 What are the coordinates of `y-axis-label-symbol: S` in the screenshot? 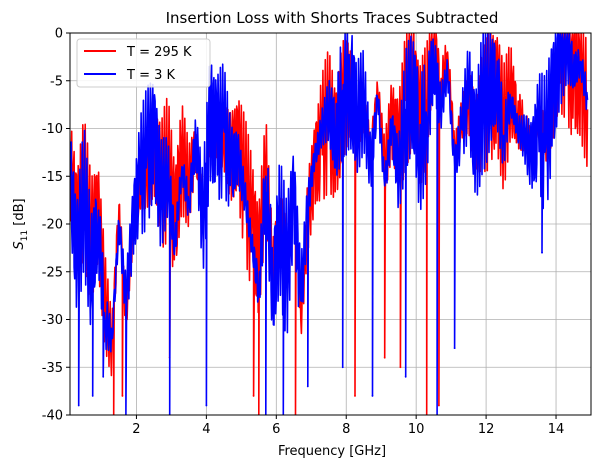 It's located at (19, 245).